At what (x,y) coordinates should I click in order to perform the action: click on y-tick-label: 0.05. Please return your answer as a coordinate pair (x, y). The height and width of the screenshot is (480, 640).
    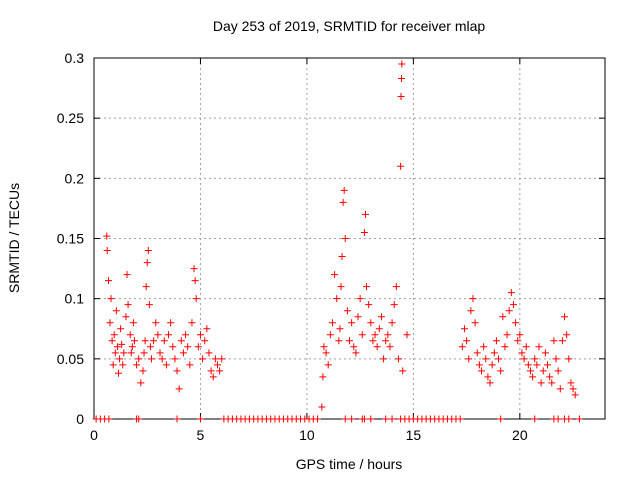
    Looking at the image, I should click on (70, 359).